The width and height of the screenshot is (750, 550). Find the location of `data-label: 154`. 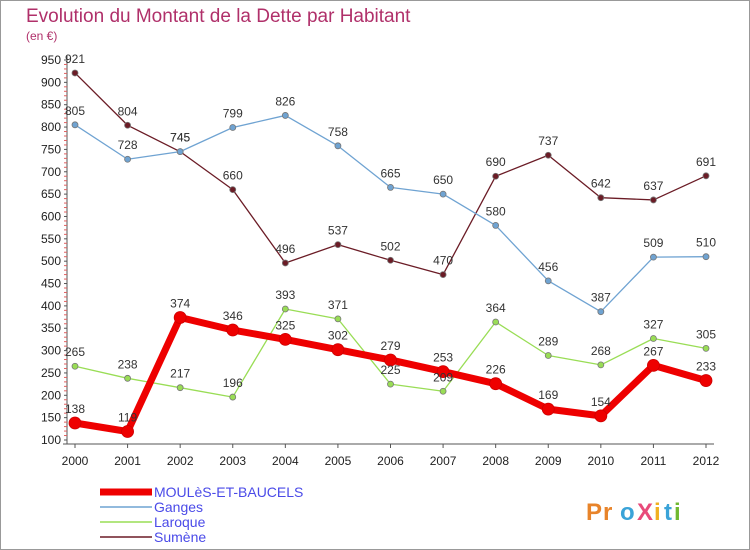

data-label: 154 is located at coordinates (601, 402).